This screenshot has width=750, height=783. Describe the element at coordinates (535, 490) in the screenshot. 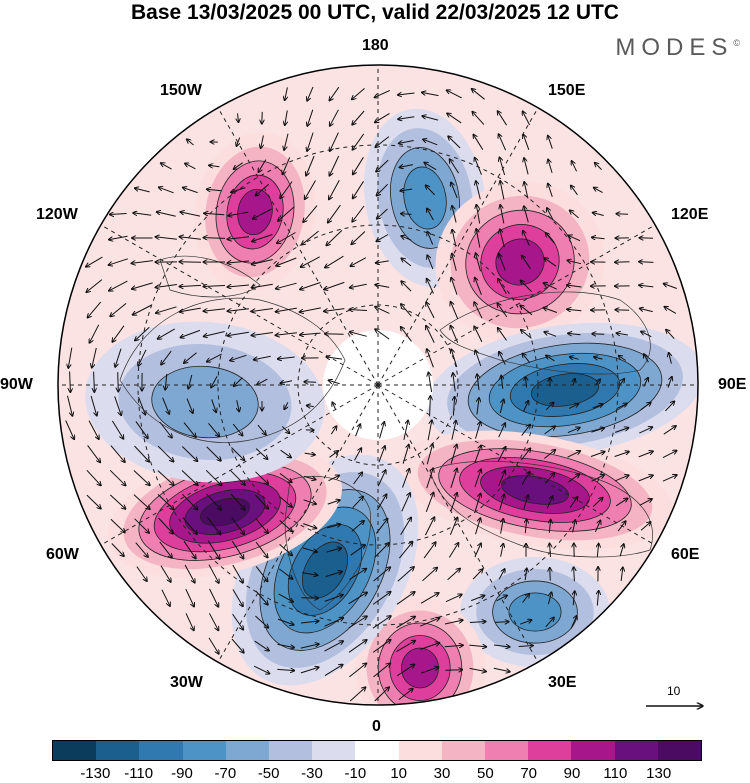

I see `positive-anomaly-center` at that location.